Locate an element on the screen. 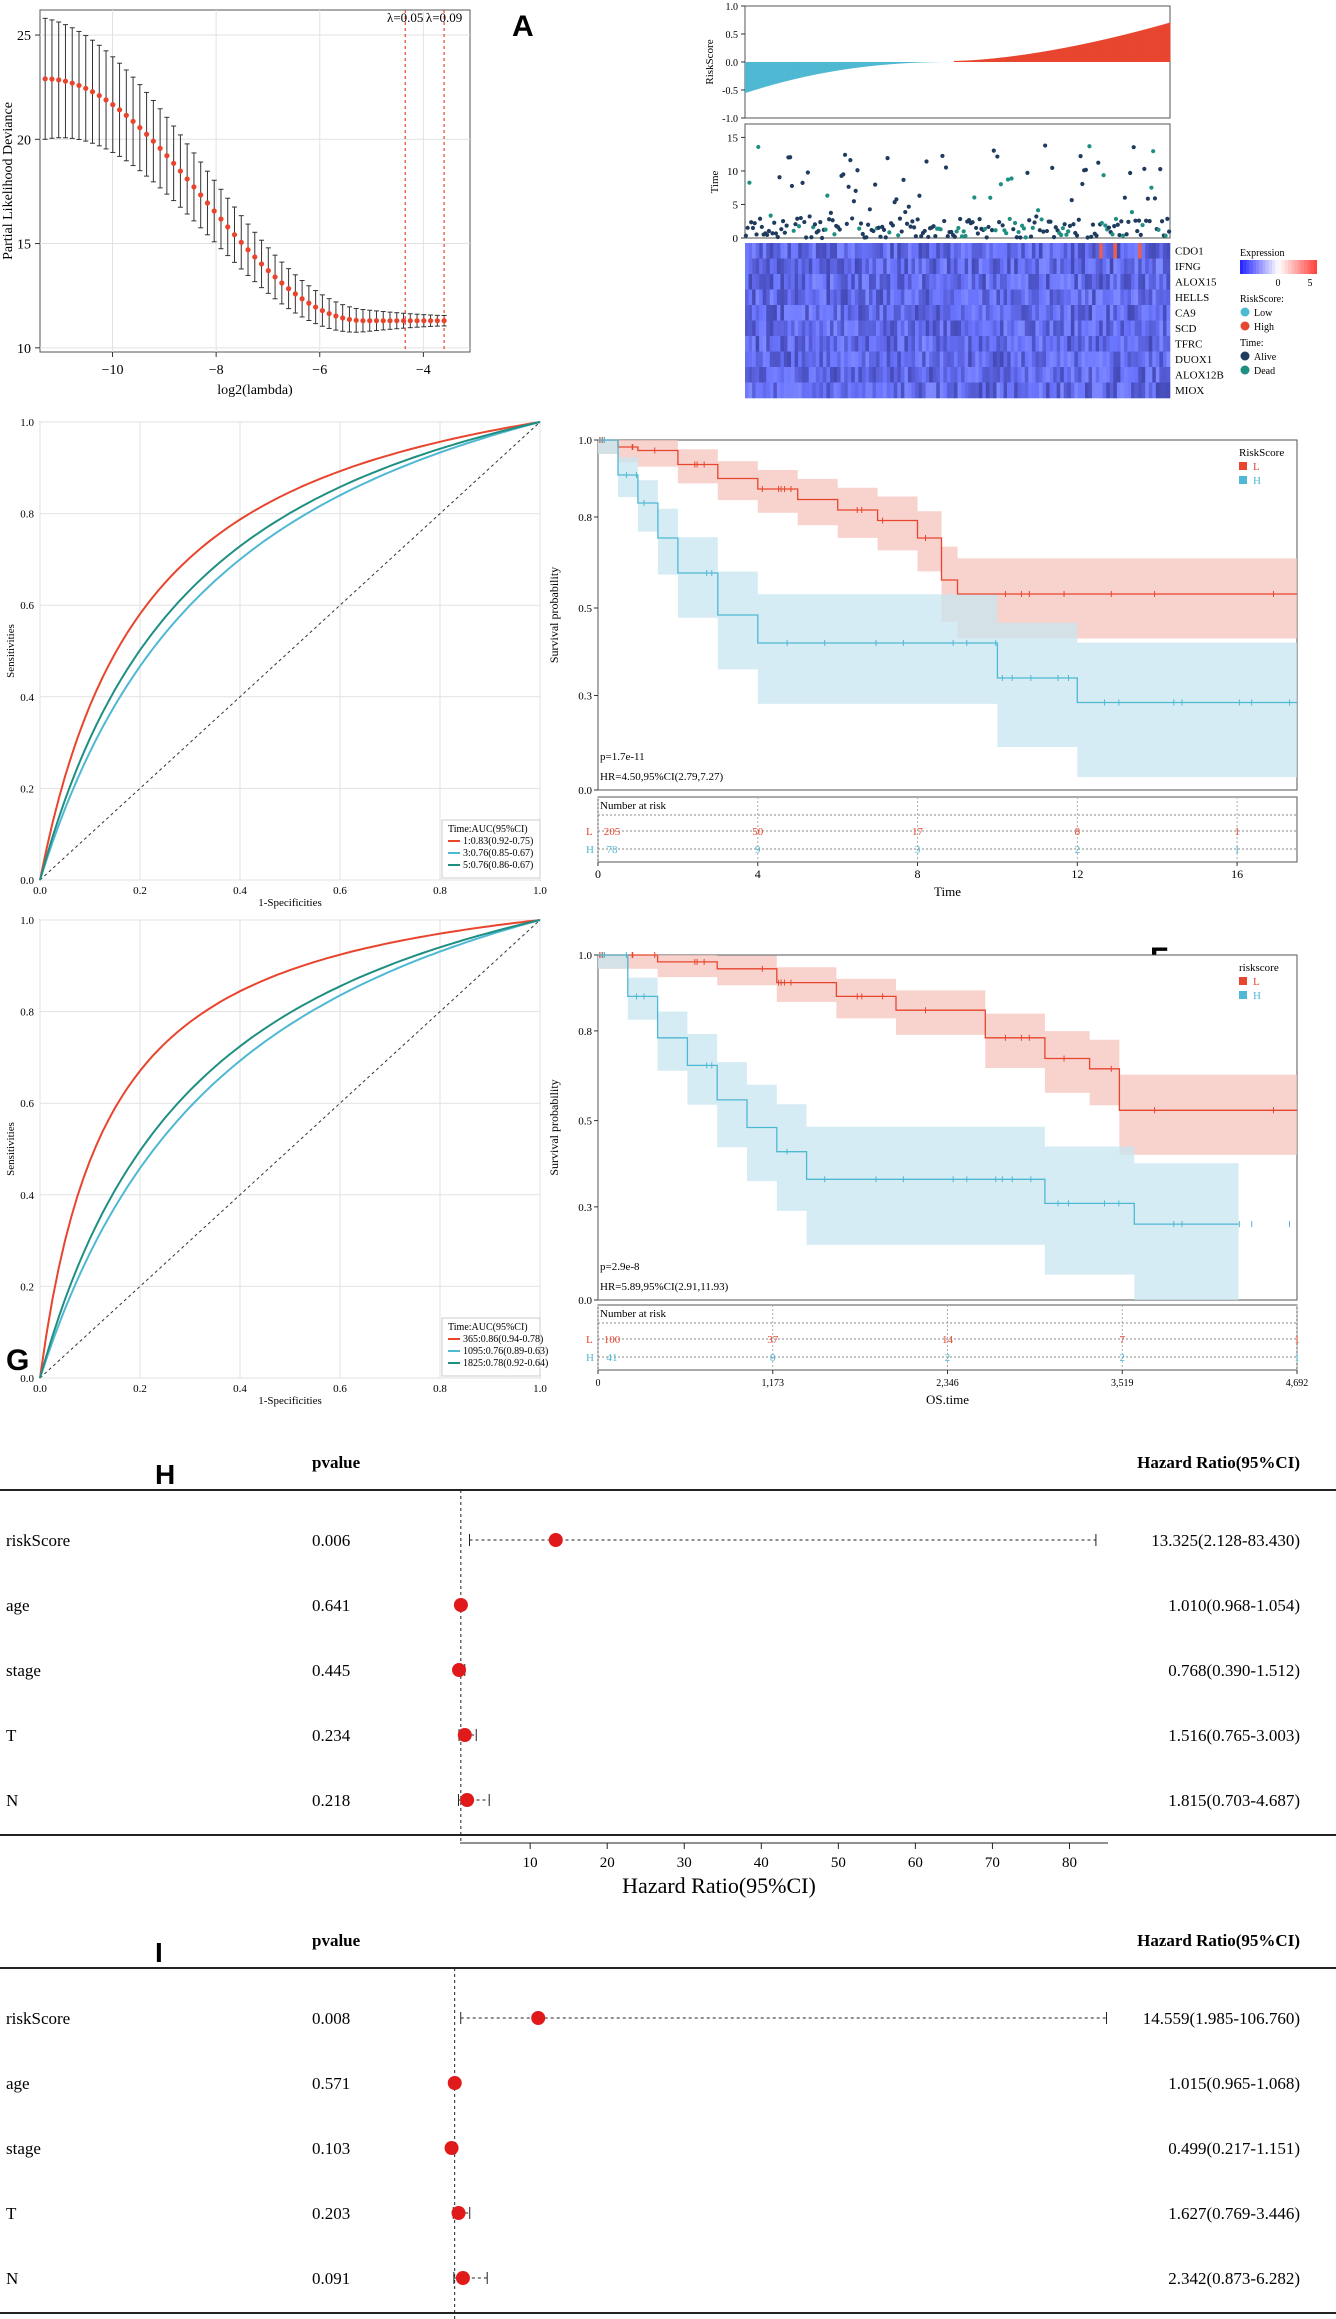  pvalue-value: 0.203 is located at coordinates (331, 2213).